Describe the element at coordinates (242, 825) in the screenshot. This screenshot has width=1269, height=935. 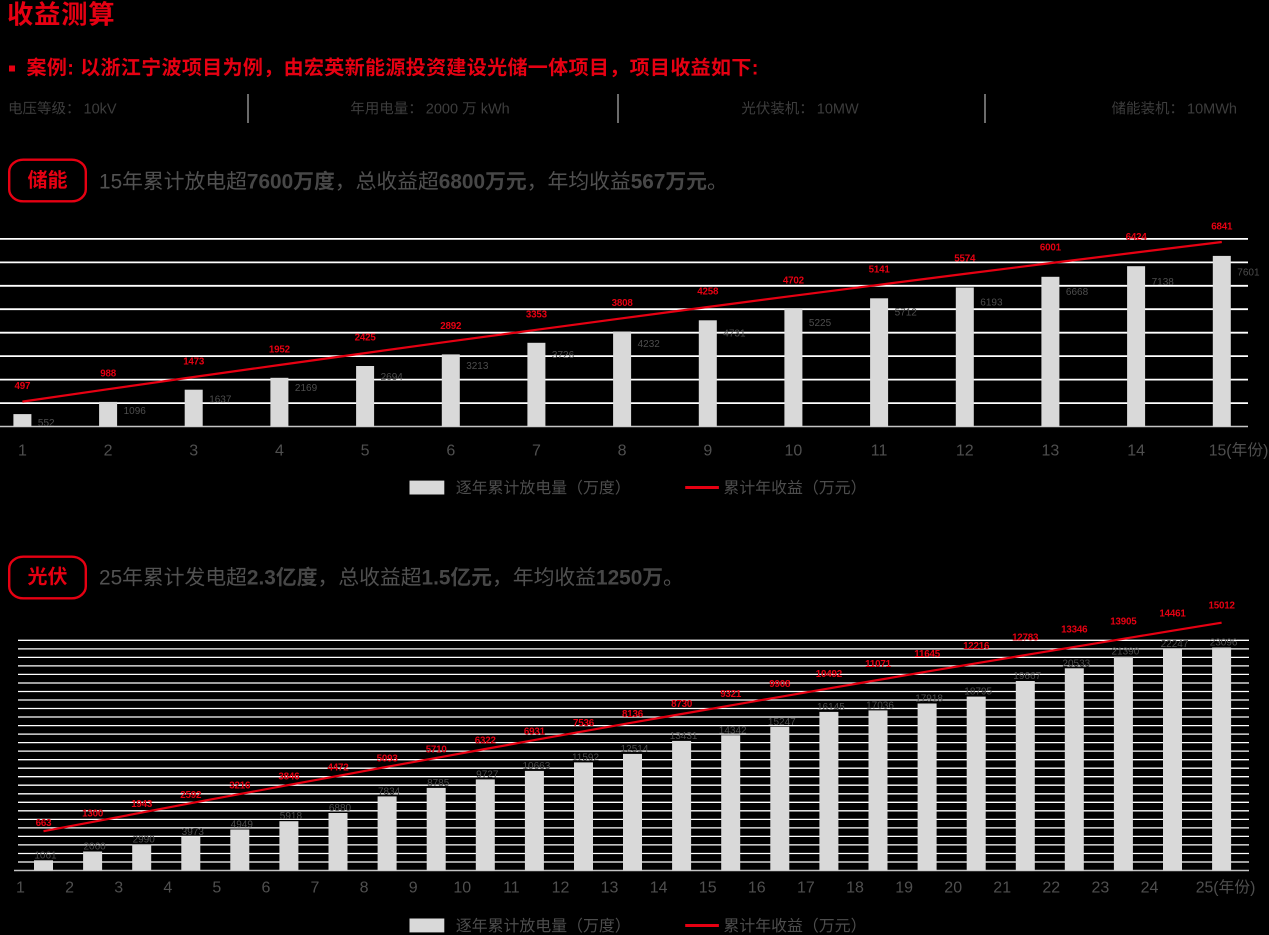
I see `svg-text: 4949` at that location.